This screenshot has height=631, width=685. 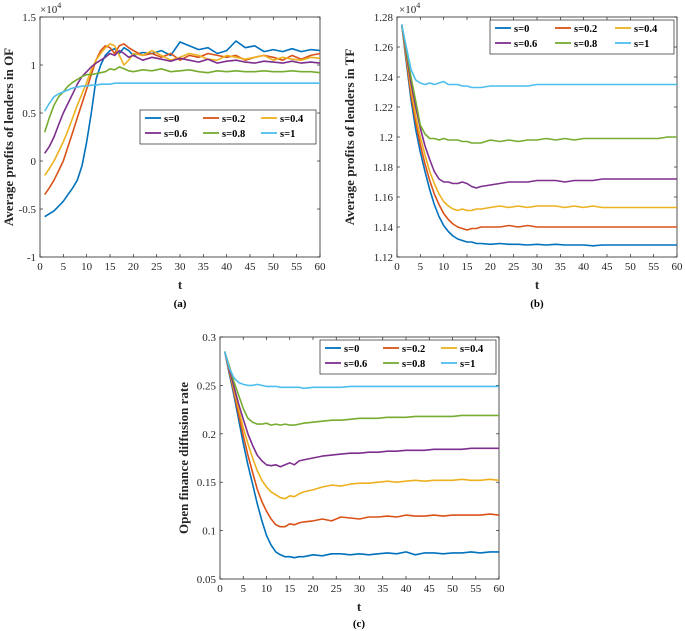 I want to click on panel-a-legend-label: s=0.8, so click(x=233, y=134).